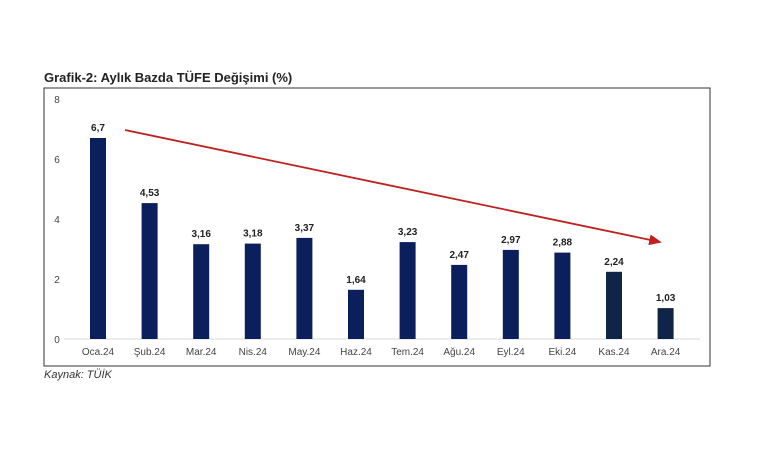 This screenshot has height=450, width=760. I want to click on data-label: 2,47, so click(459, 255).